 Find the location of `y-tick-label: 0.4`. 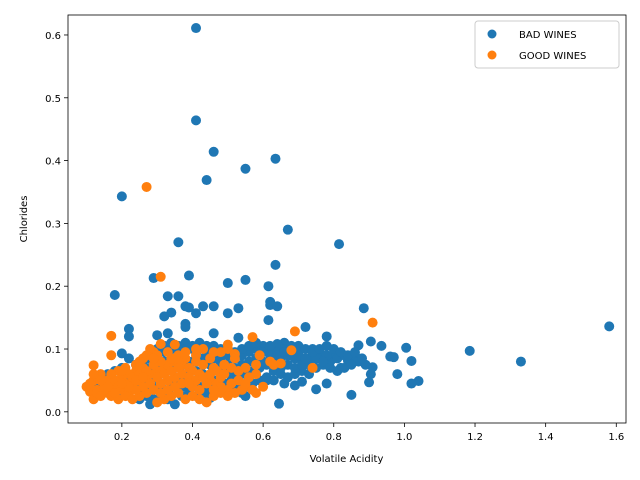

y-tick-label: 0.4 is located at coordinates (53, 162).